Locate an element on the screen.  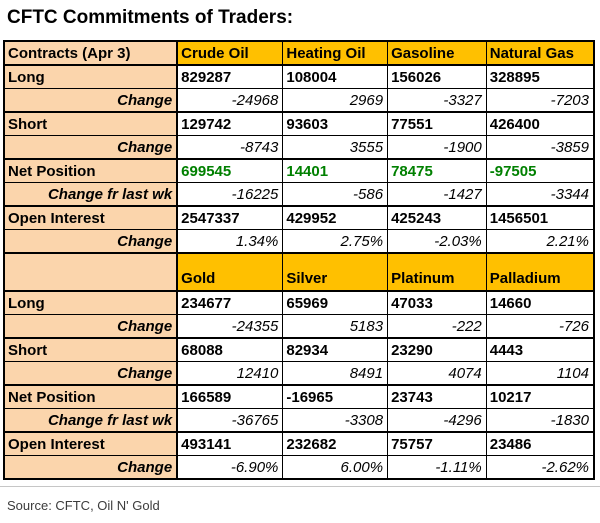
value-cell: 75757 is located at coordinates (437, 443).